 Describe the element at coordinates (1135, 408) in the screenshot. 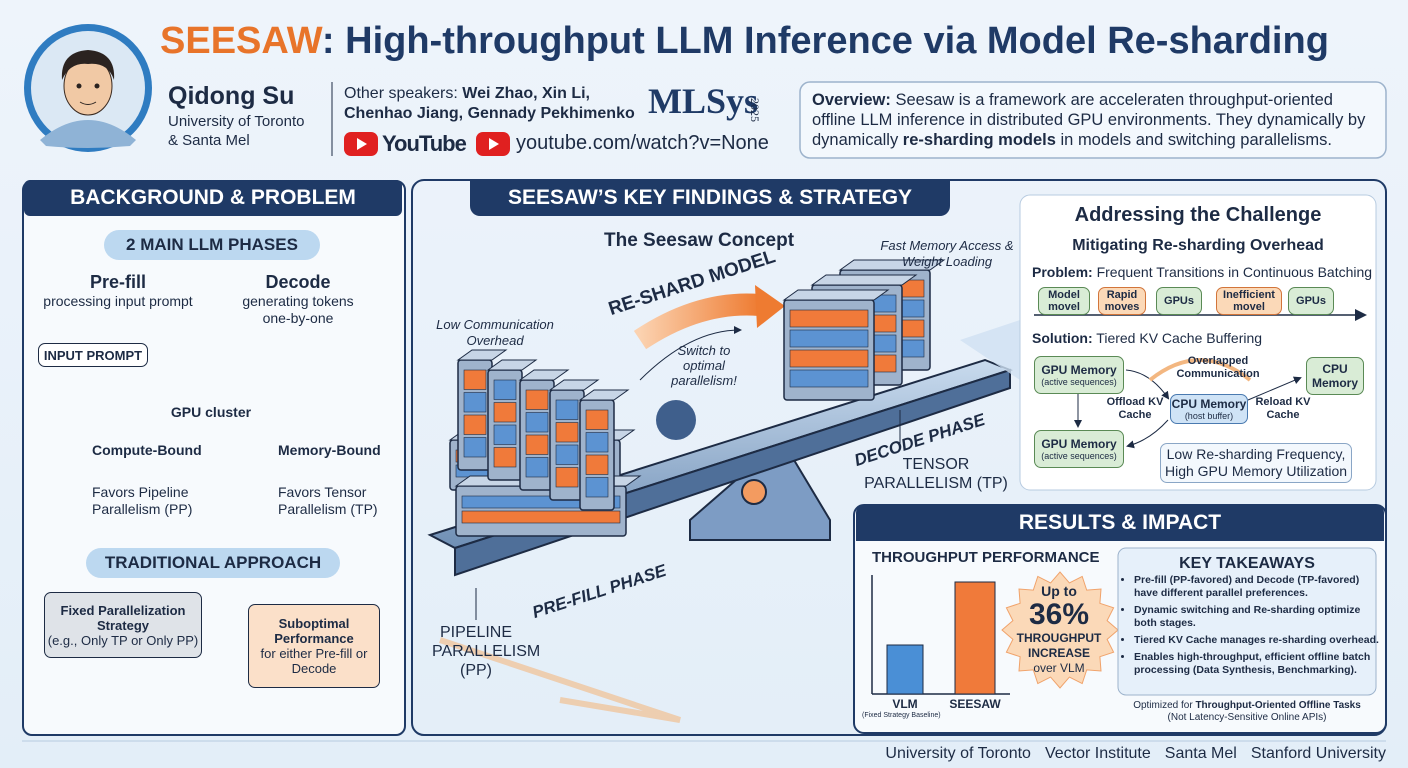

I see `offload: Offload KV Cache` at that location.